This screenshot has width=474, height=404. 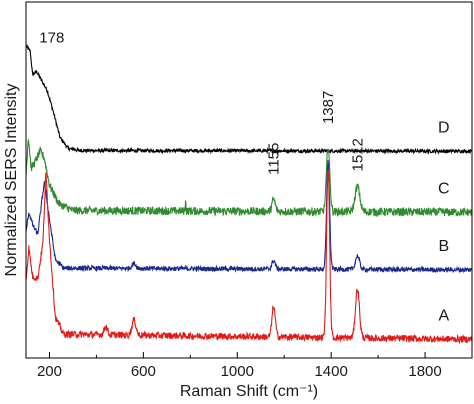 I want to click on series-labels: D C B A, so click(x=444, y=222).